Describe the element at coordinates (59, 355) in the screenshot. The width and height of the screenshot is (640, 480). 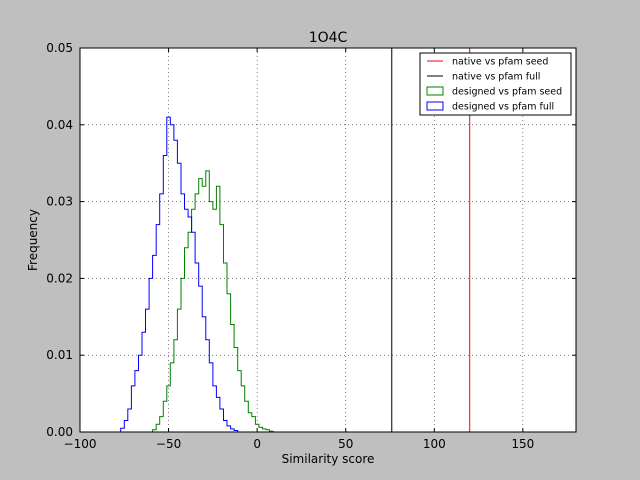
I see `y-tick-label: 0.01` at that location.